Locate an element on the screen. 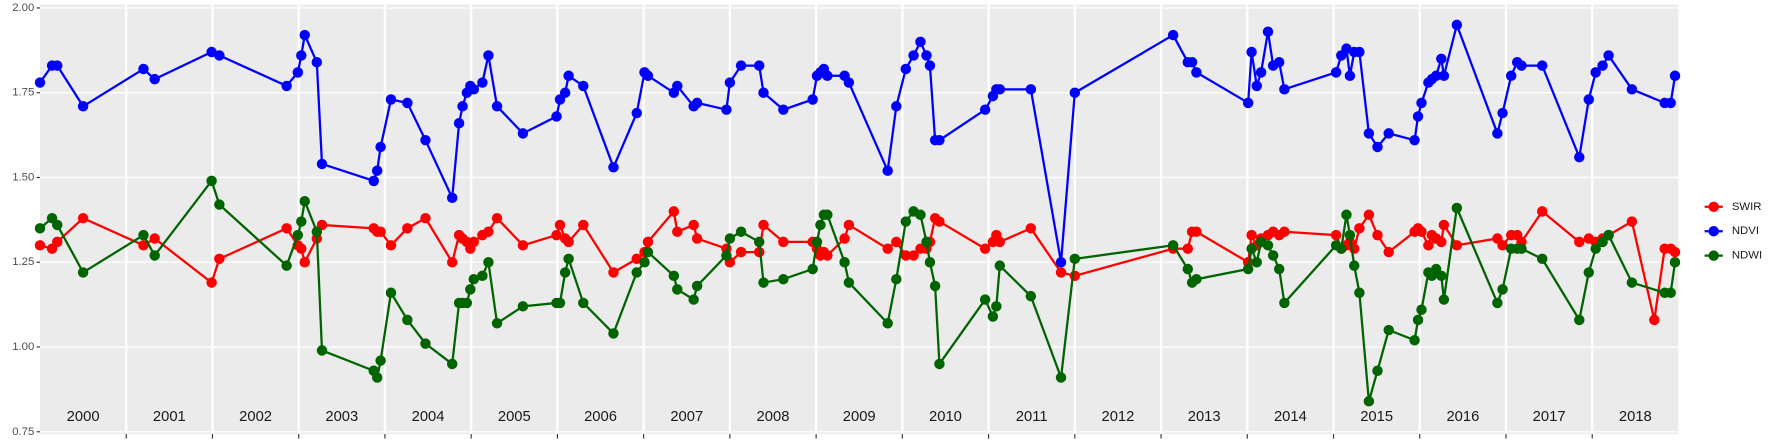  year-label: 2018 is located at coordinates (1635, 417).